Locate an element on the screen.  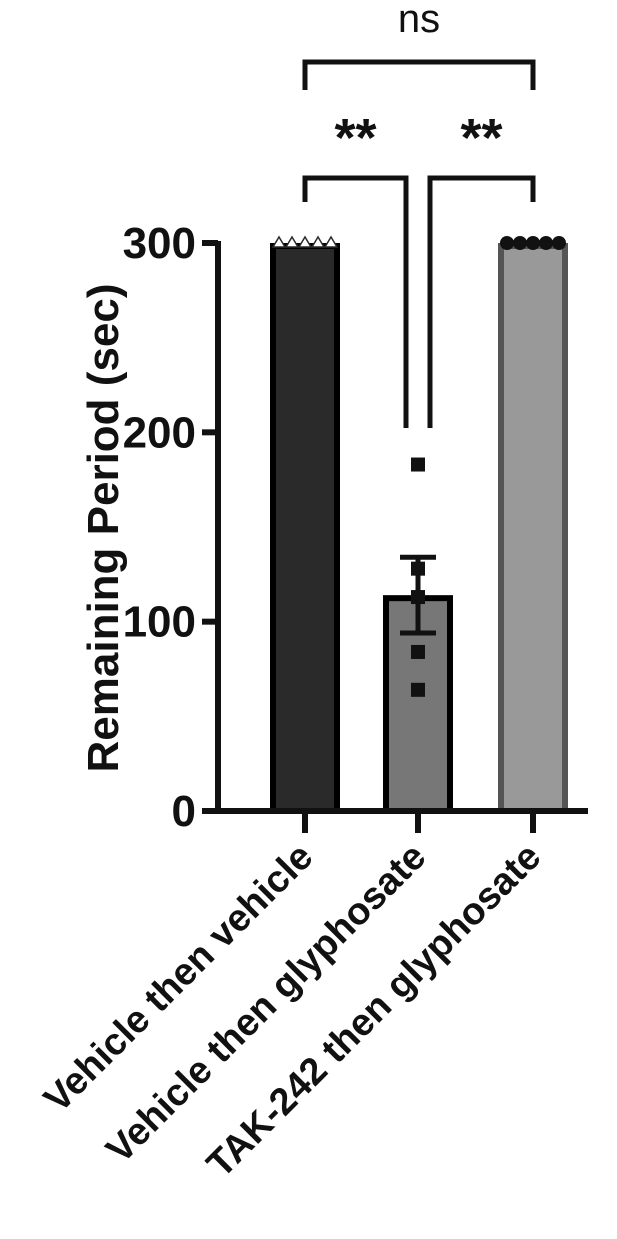
y-axis-title: Remaining Period (sec) is located at coordinates (103, 527).